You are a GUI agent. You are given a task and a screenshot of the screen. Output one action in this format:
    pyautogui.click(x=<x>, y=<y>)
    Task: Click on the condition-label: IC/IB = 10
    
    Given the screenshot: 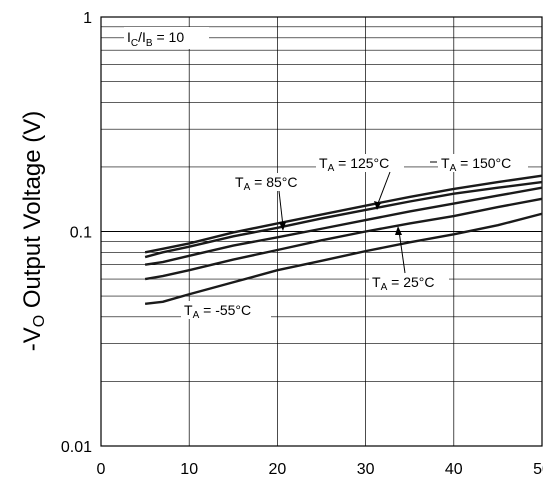 What is the action you would take?
    pyautogui.click(x=155, y=39)
    